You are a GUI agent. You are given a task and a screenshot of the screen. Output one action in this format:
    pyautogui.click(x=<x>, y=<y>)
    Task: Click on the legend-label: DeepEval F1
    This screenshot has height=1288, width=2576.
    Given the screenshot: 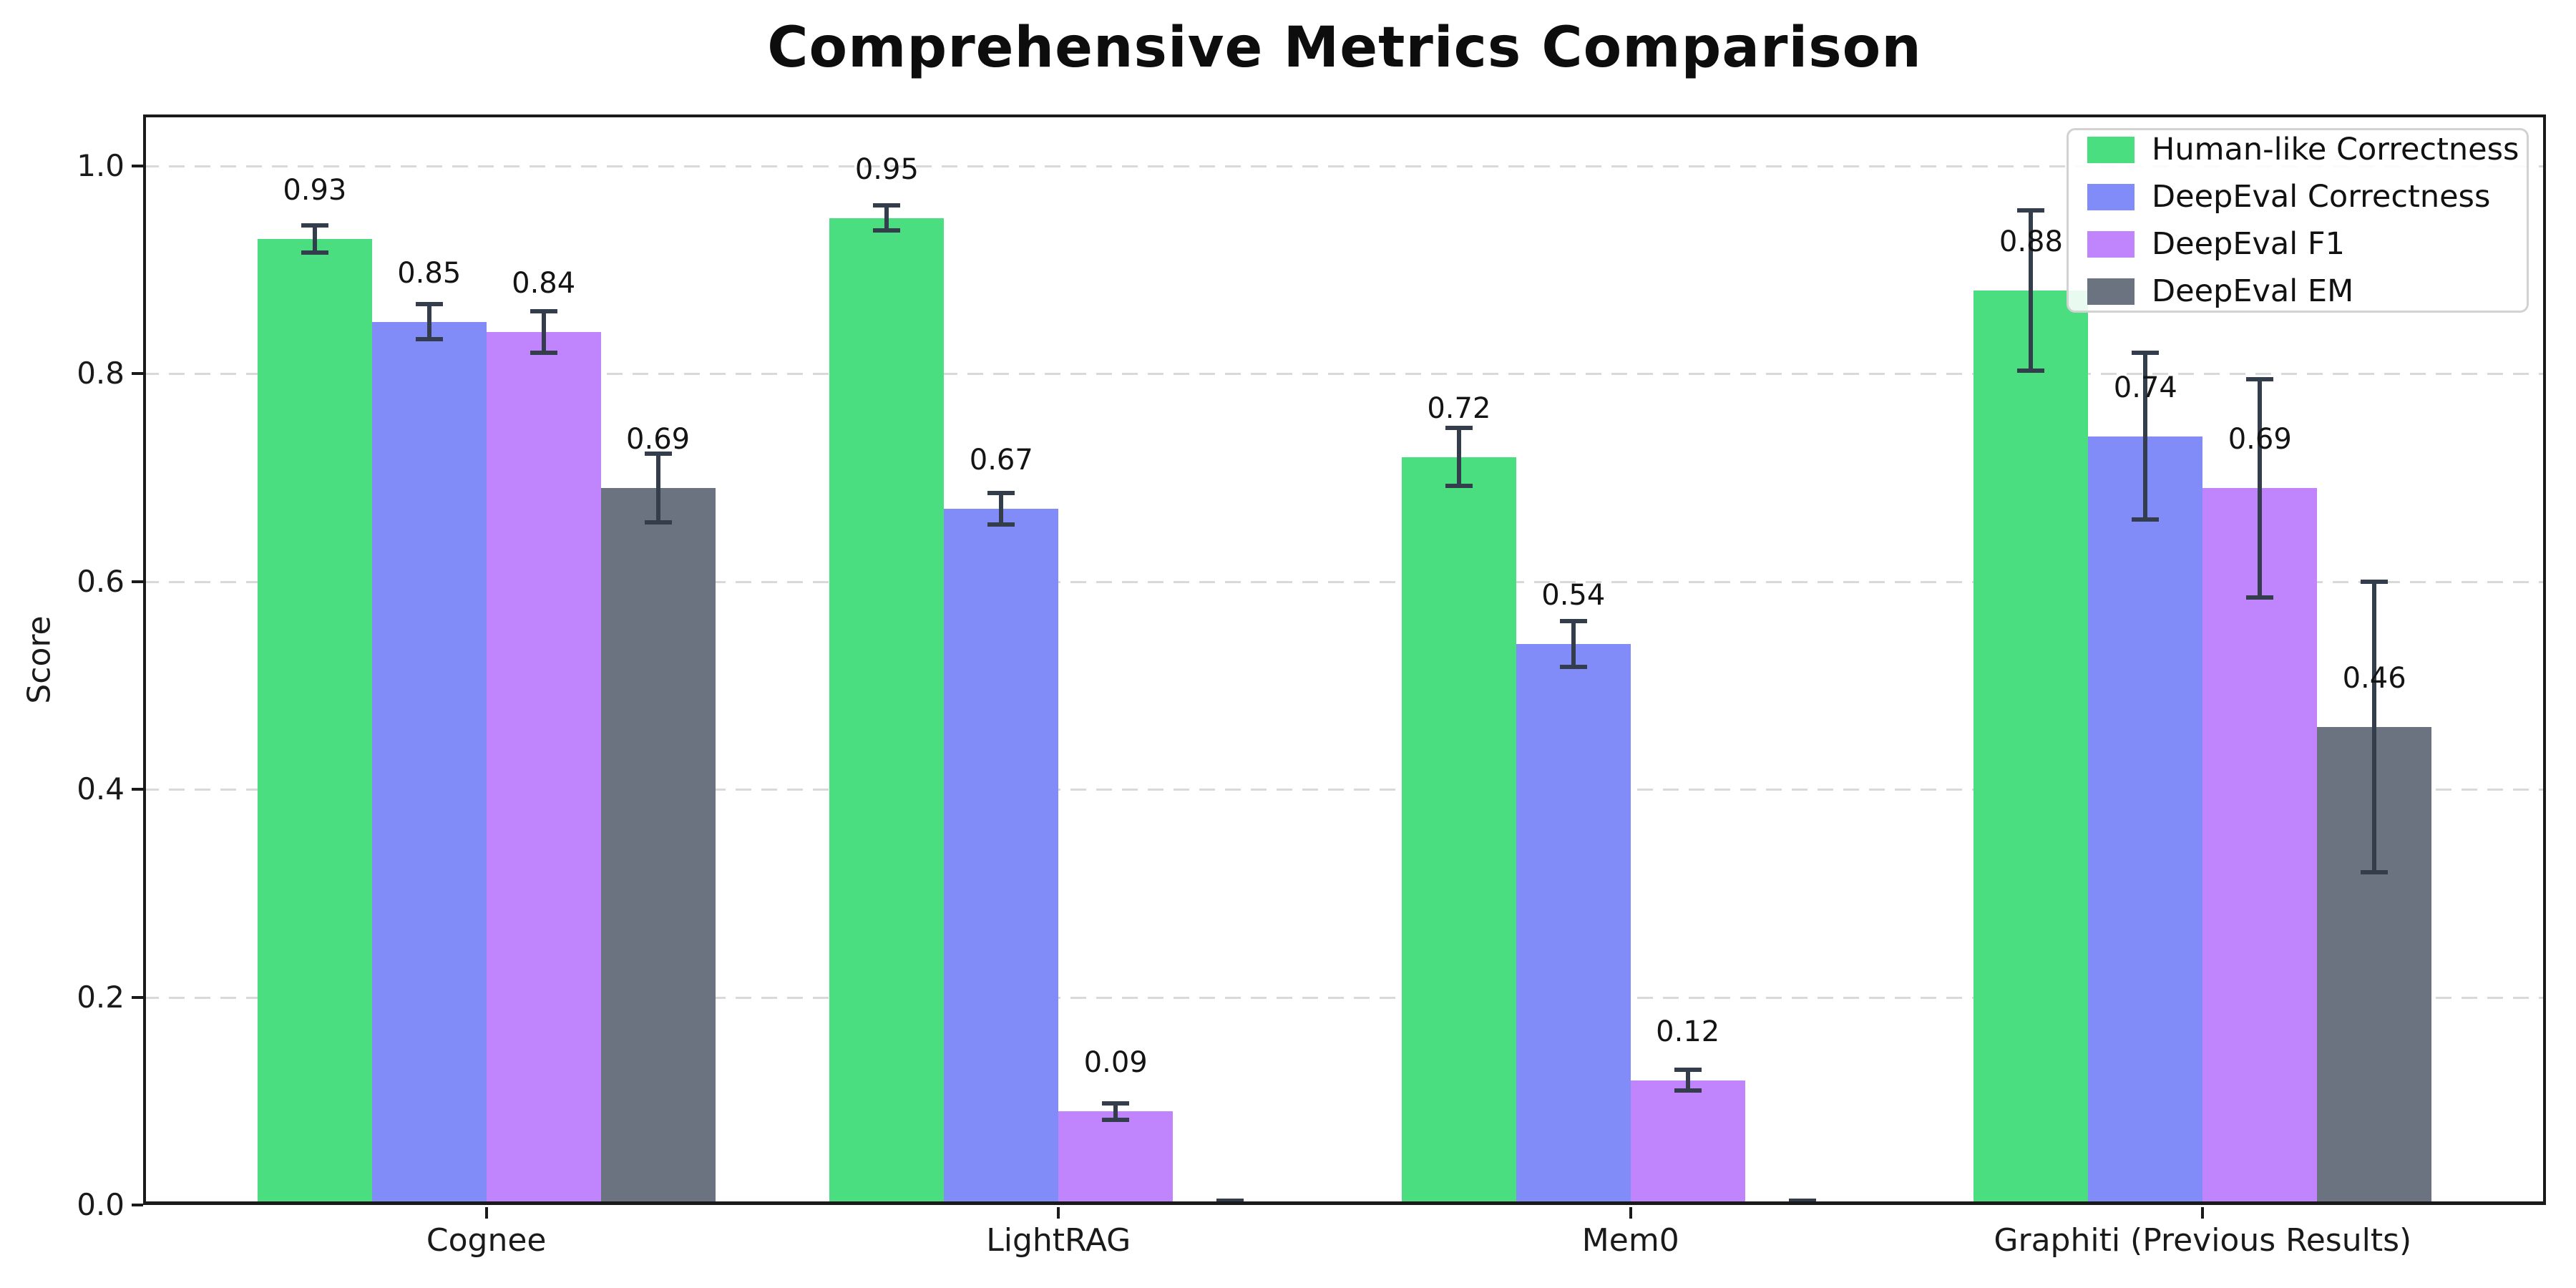 What is the action you would take?
    pyautogui.click(x=2248, y=243)
    